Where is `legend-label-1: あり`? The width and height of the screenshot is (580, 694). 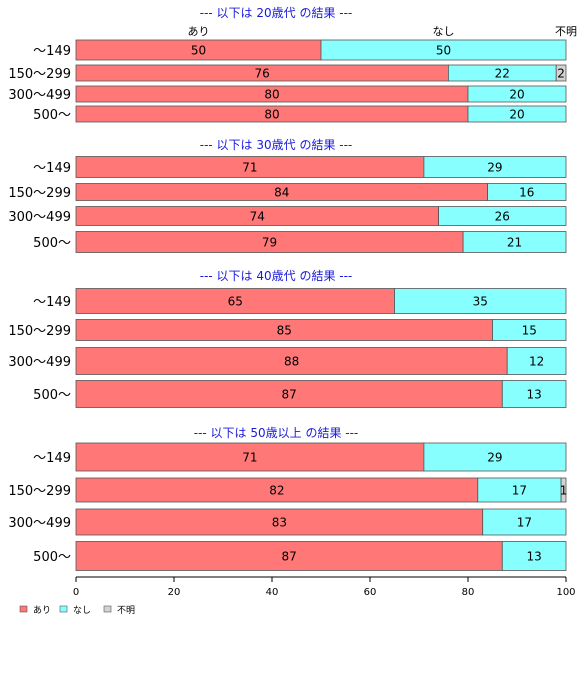
legend-label-1: あり is located at coordinates (42, 610).